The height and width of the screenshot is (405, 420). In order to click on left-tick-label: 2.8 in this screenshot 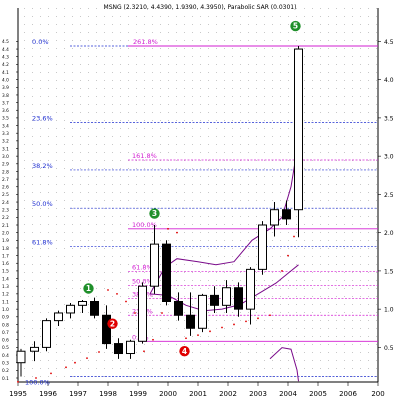, I will do `click(5, 172)`.